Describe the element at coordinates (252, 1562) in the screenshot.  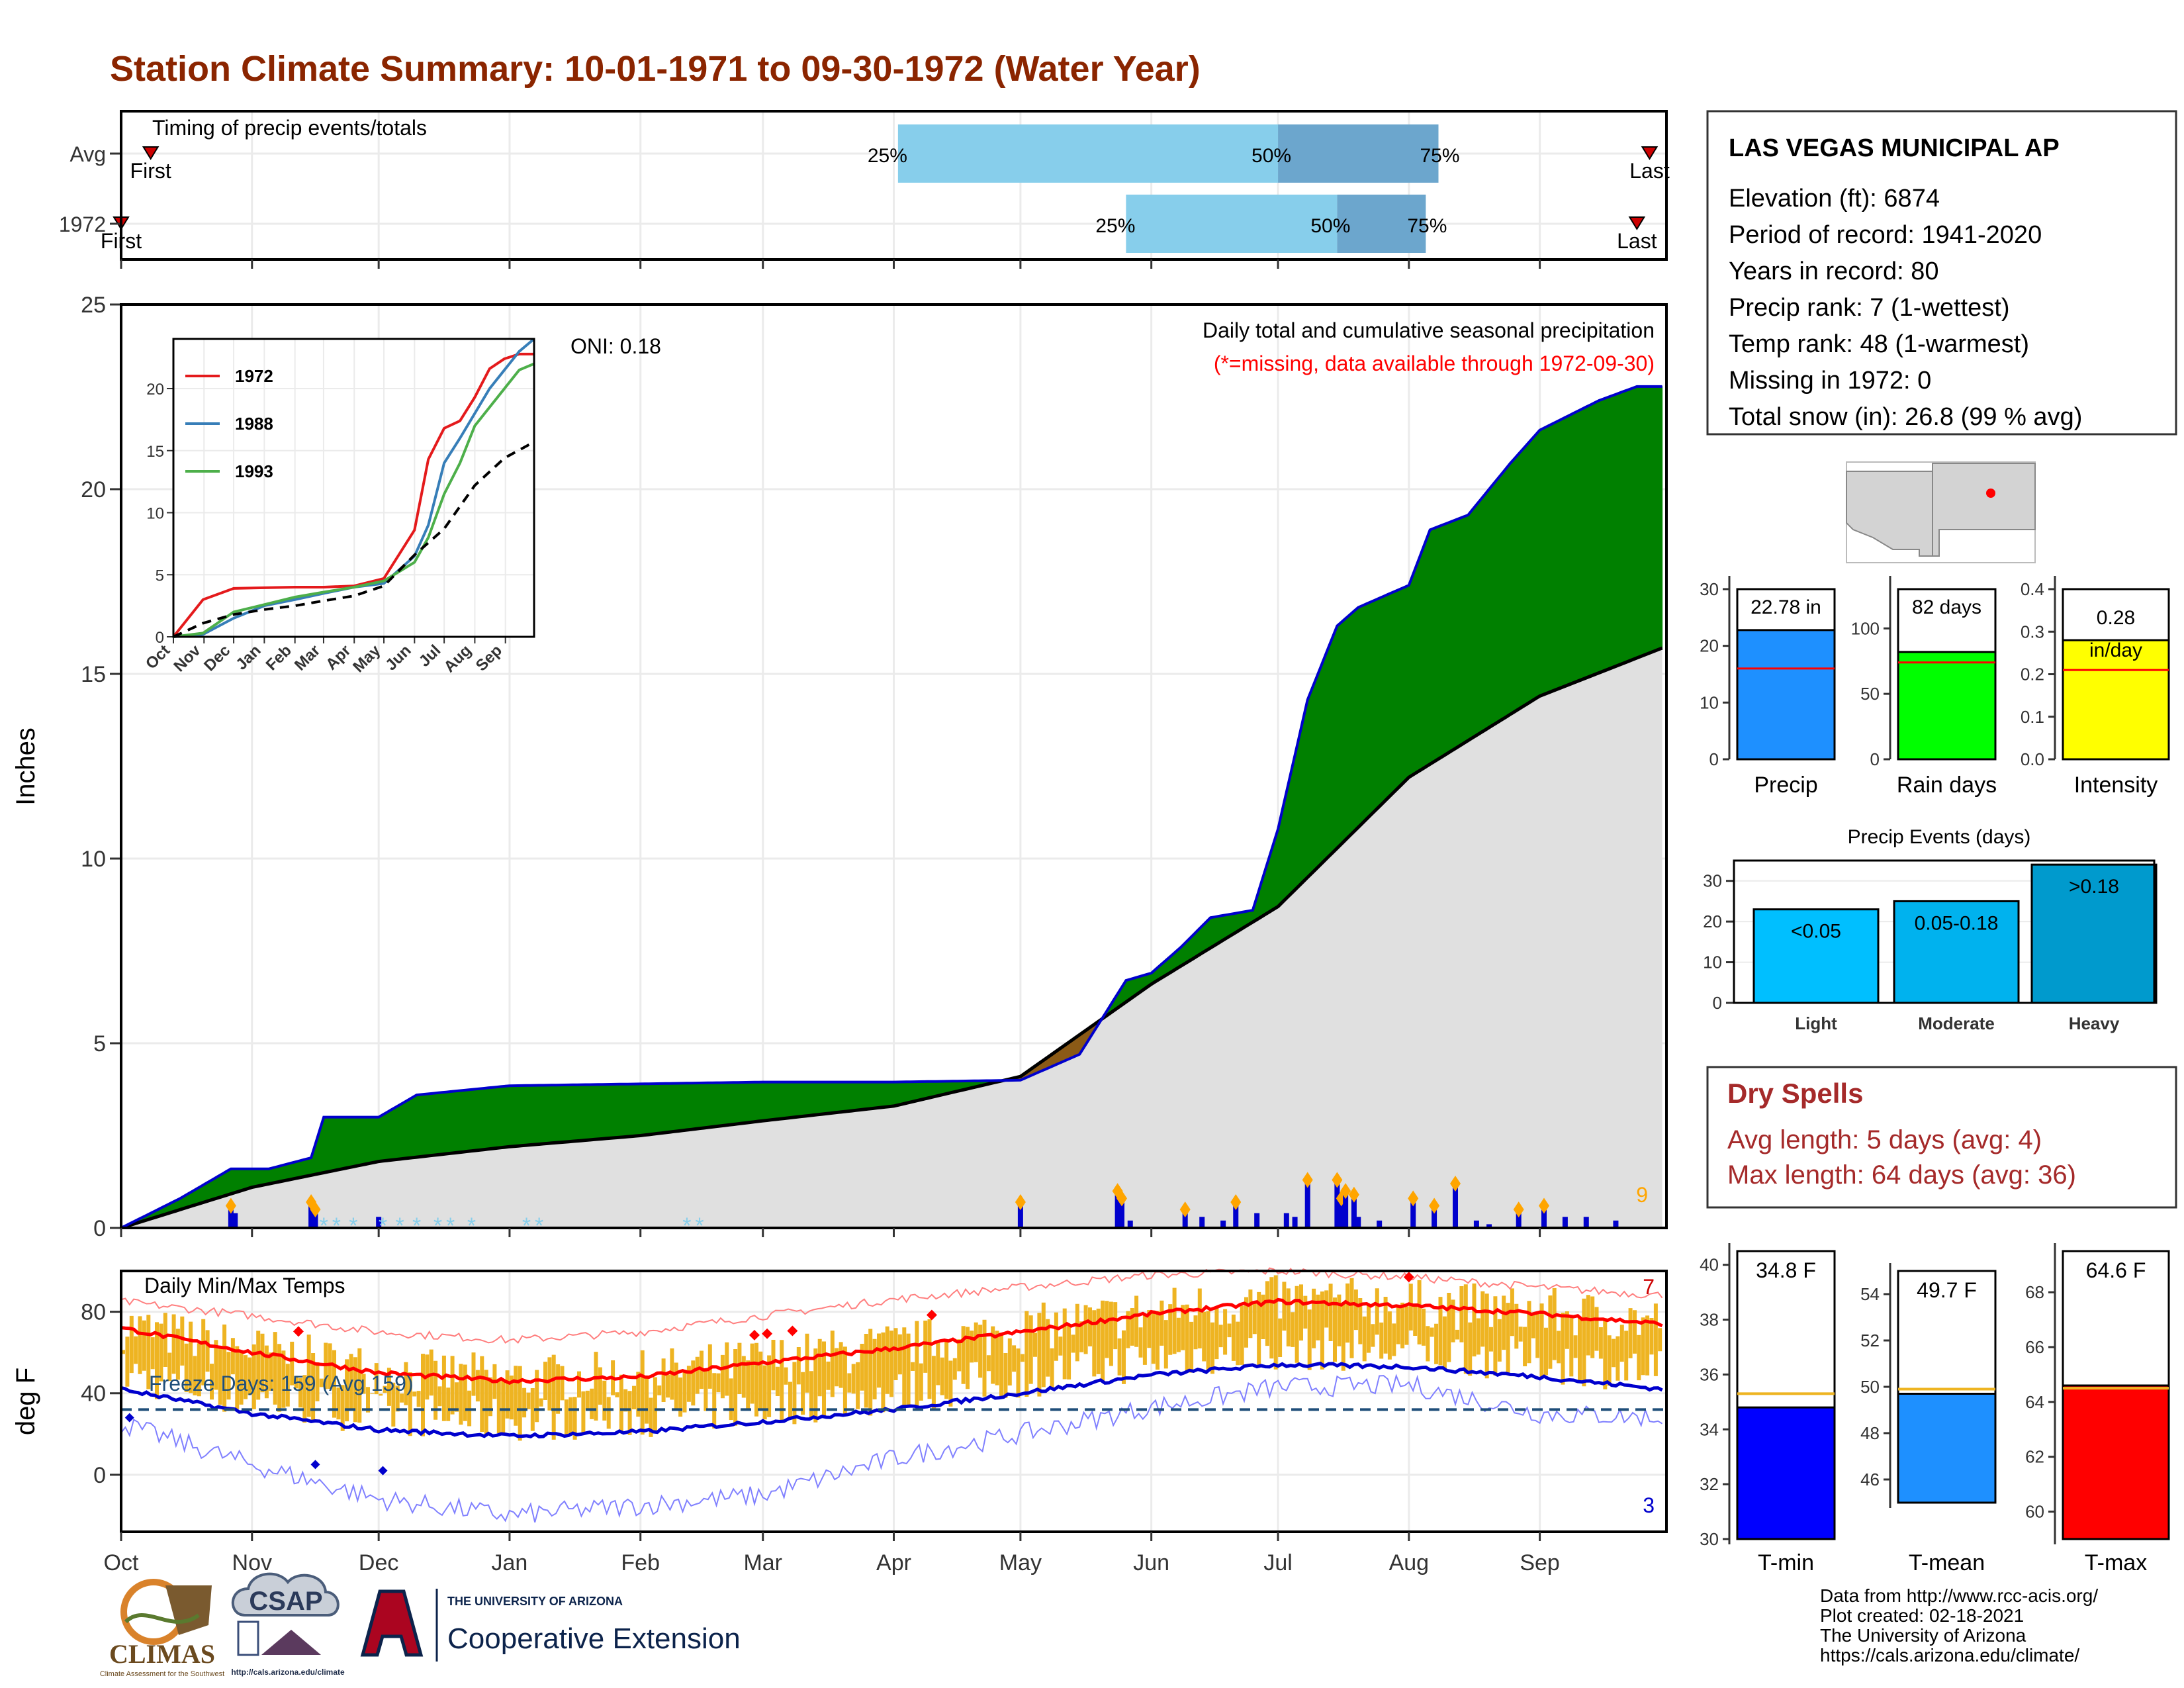
I see `month-tick-label: Nov` at that location.